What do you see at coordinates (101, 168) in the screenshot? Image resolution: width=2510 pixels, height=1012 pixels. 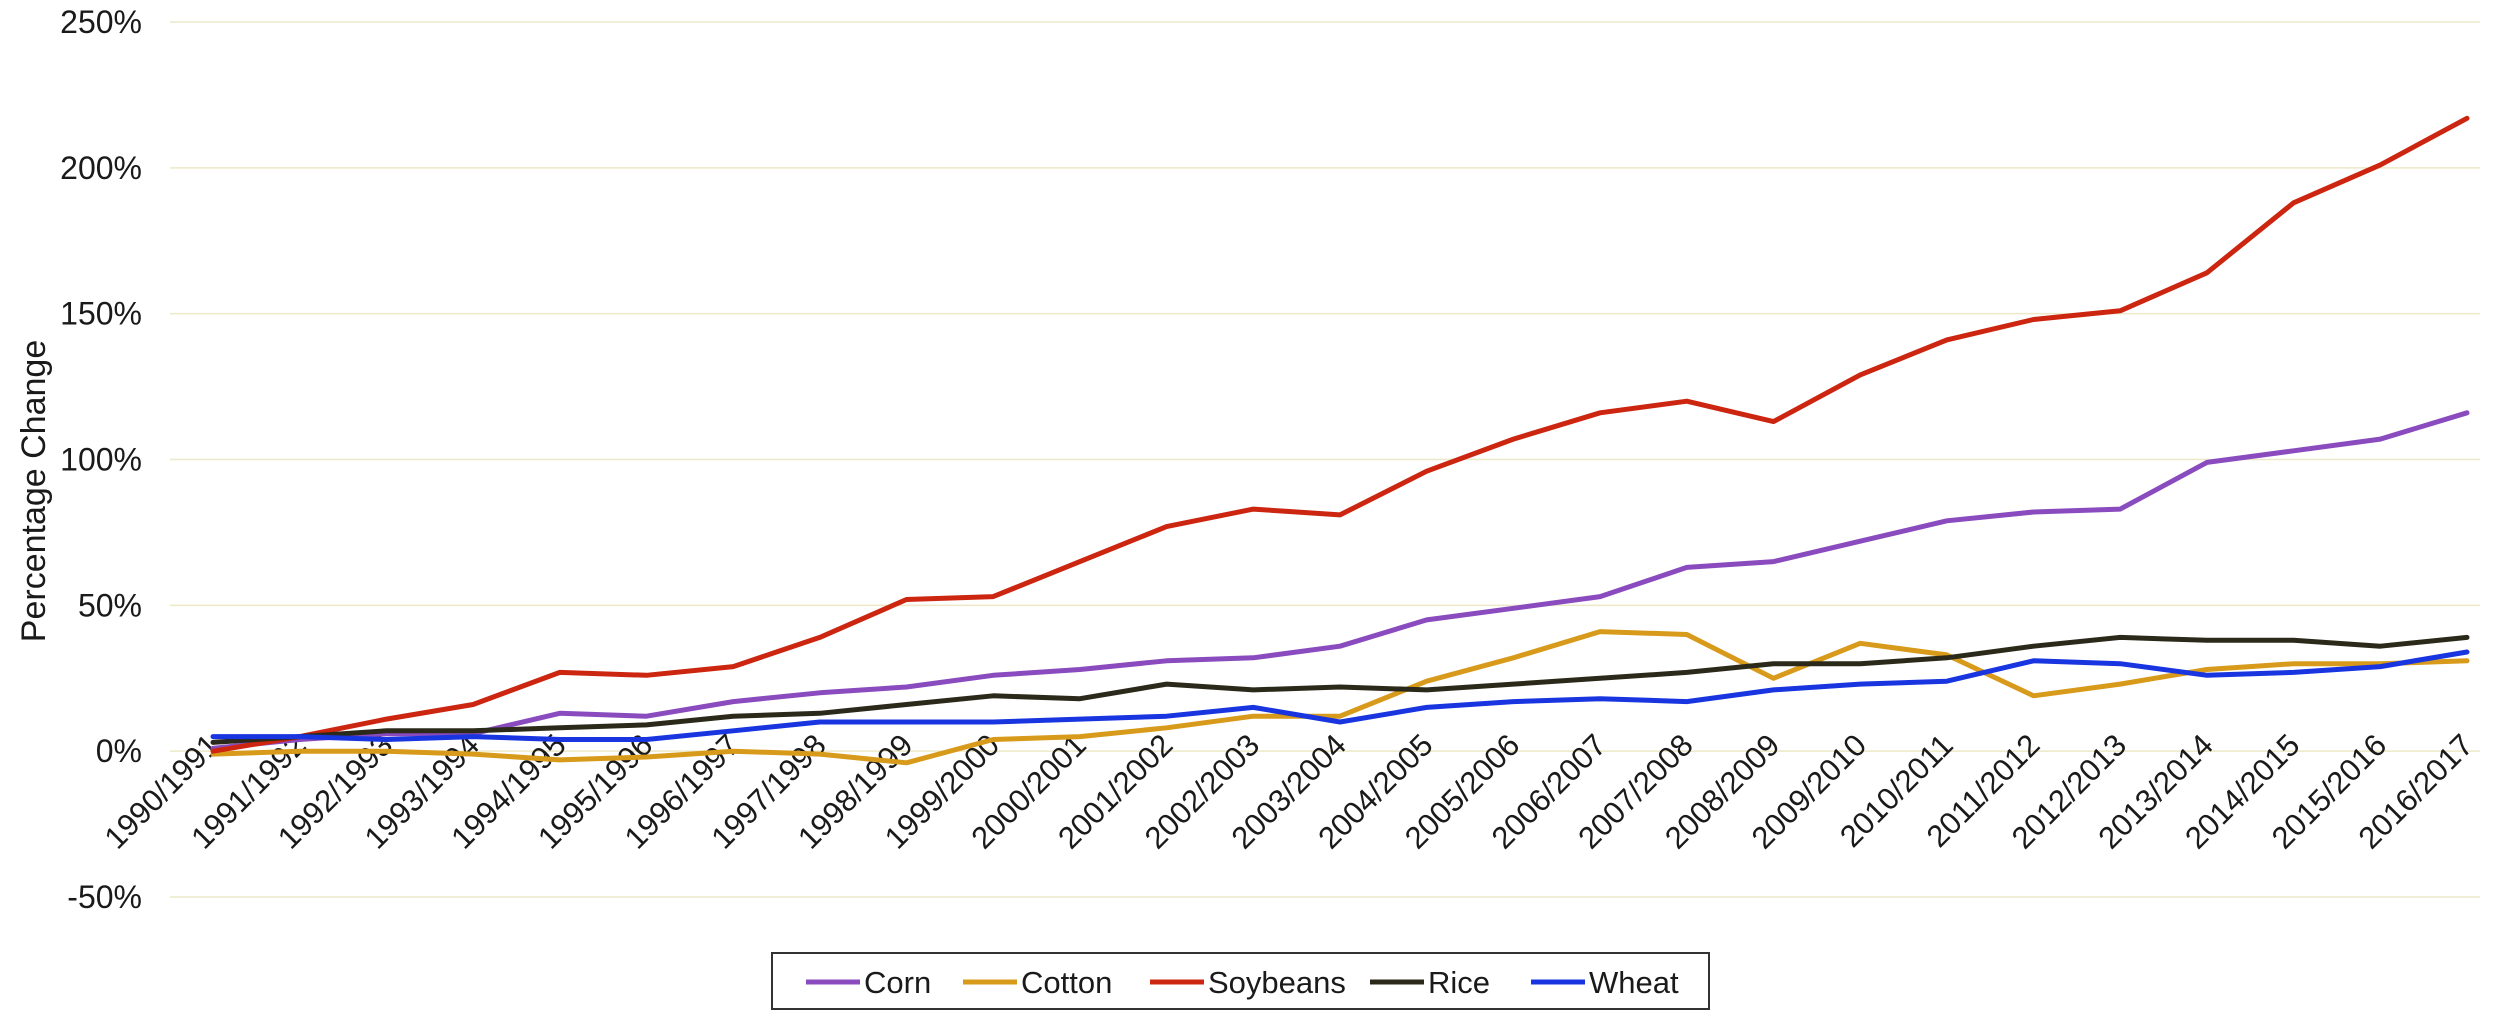 I see `y-tick-label: 200%` at bounding box center [101, 168].